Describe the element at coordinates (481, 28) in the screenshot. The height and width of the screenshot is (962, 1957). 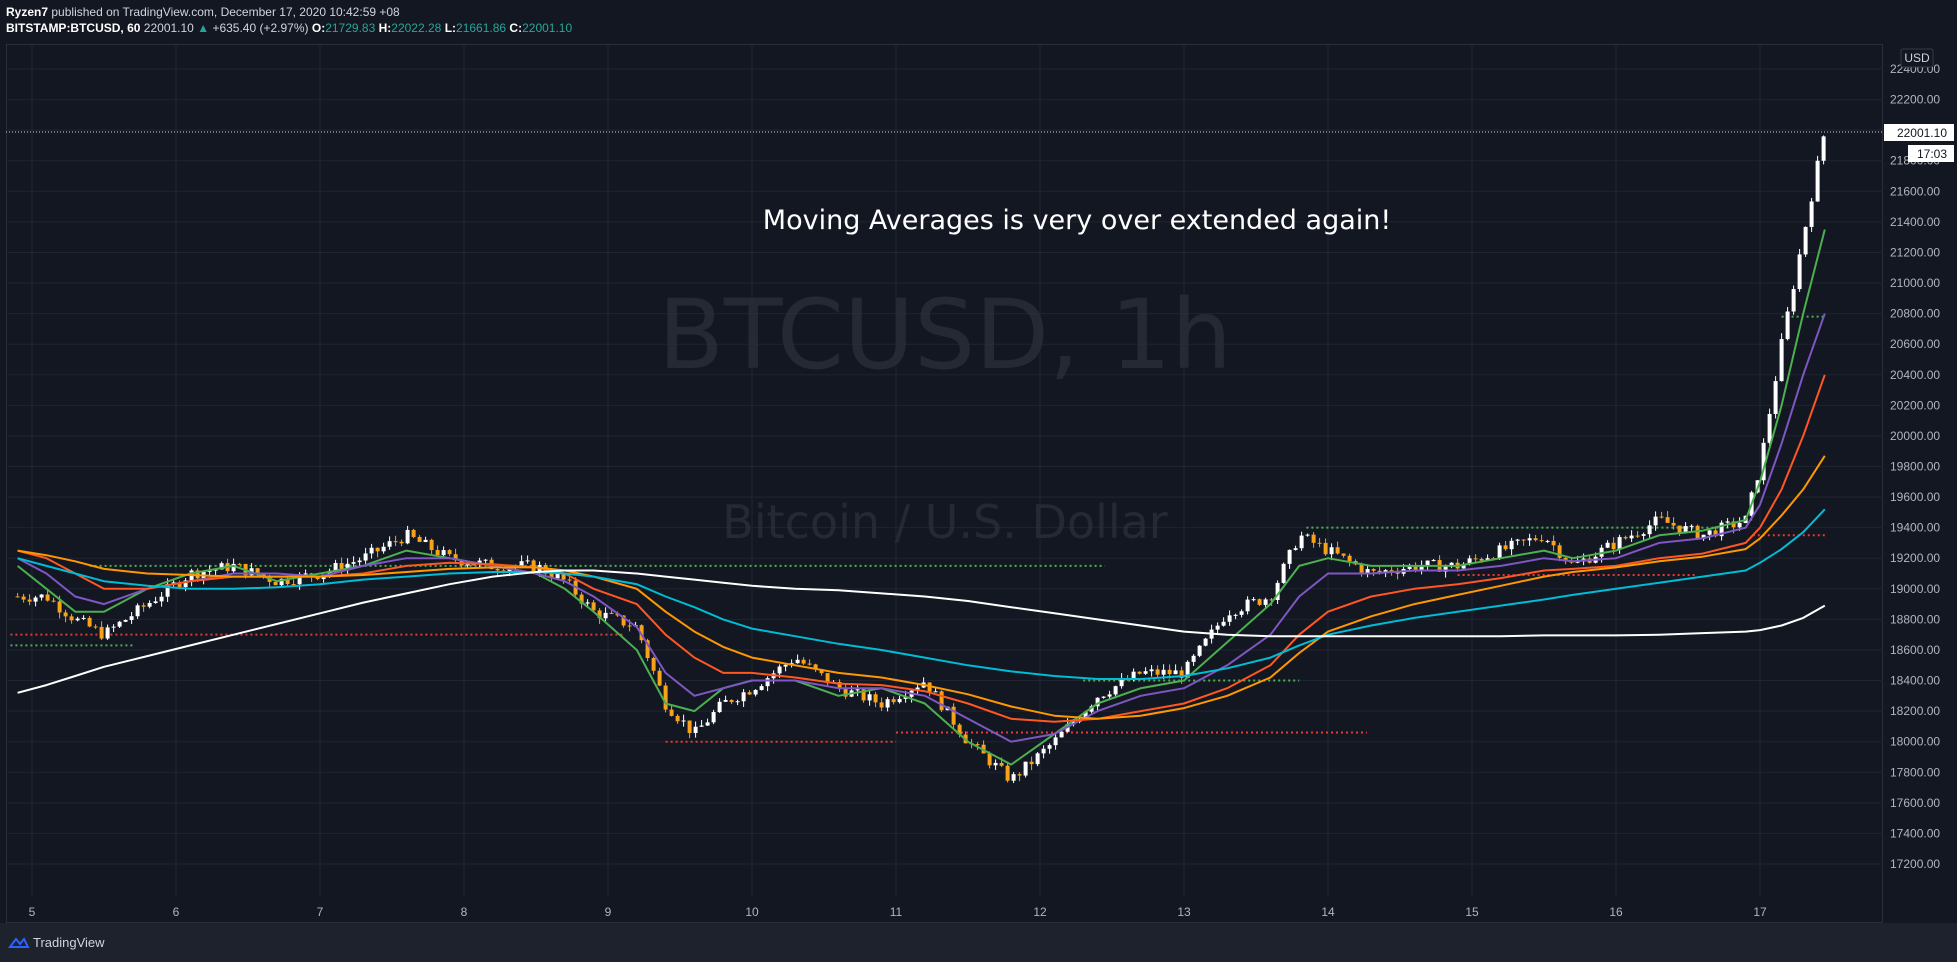
I see `low-value: 21661.86` at that location.